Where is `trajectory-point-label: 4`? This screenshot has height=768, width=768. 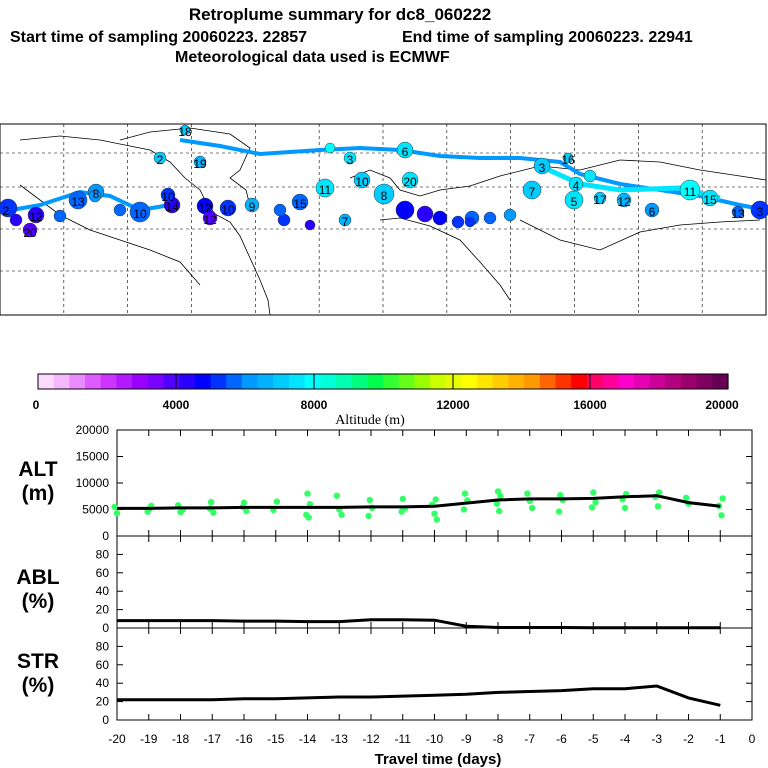
trajectory-point-label: 4 is located at coordinates (576, 186).